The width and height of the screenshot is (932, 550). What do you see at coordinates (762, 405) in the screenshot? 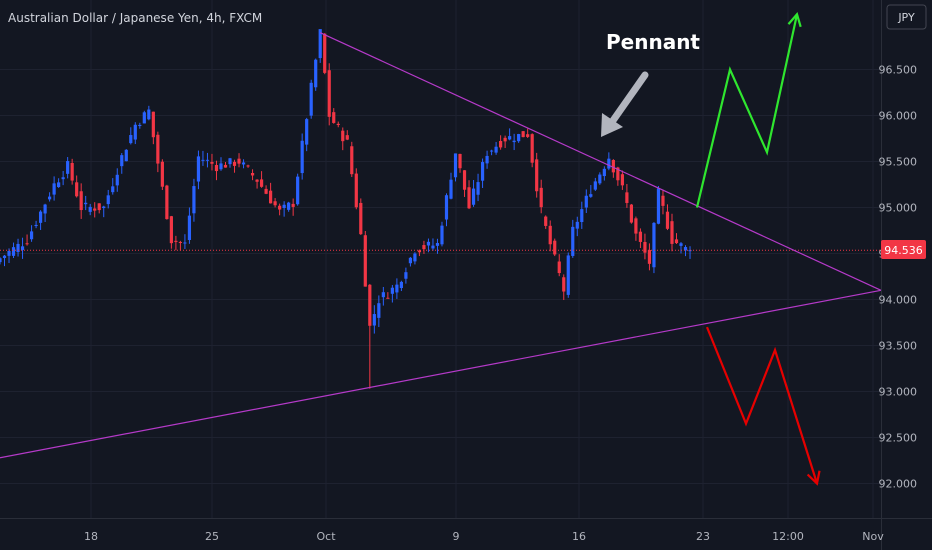
I see `projection-down-path` at bounding box center [762, 405].